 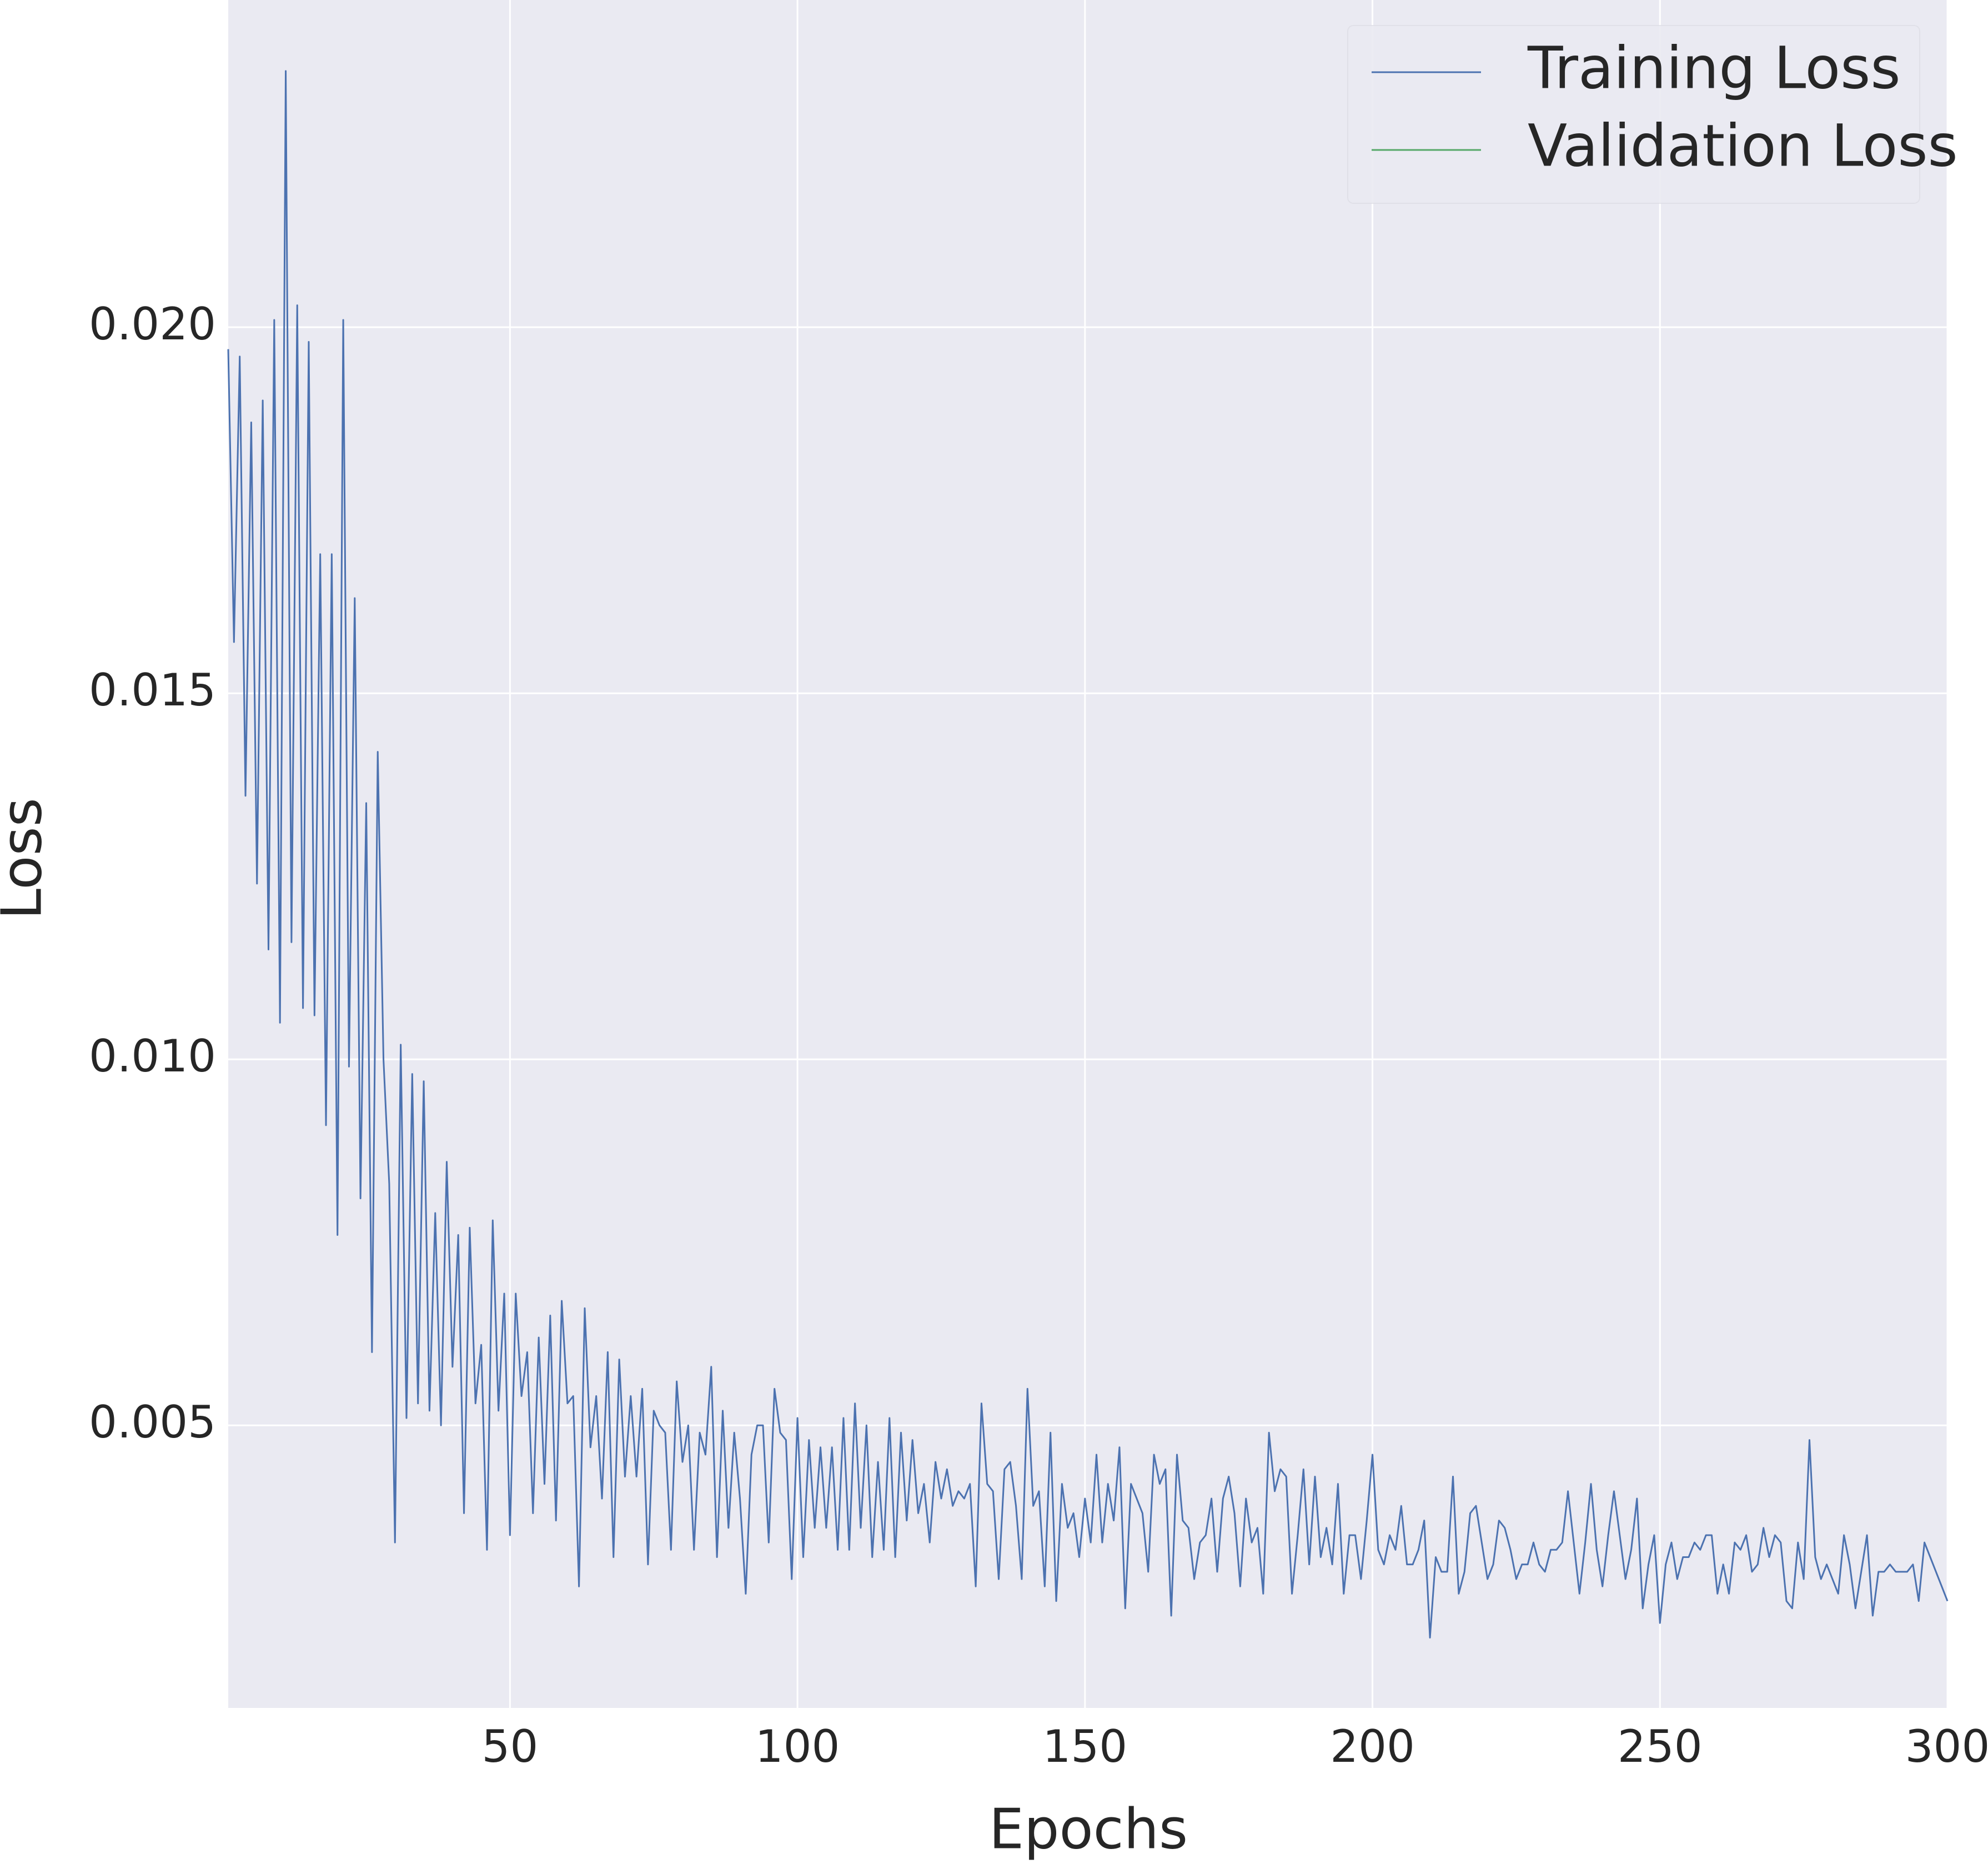 I want to click on y-tick-label: 0.010, so click(x=152, y=1056).